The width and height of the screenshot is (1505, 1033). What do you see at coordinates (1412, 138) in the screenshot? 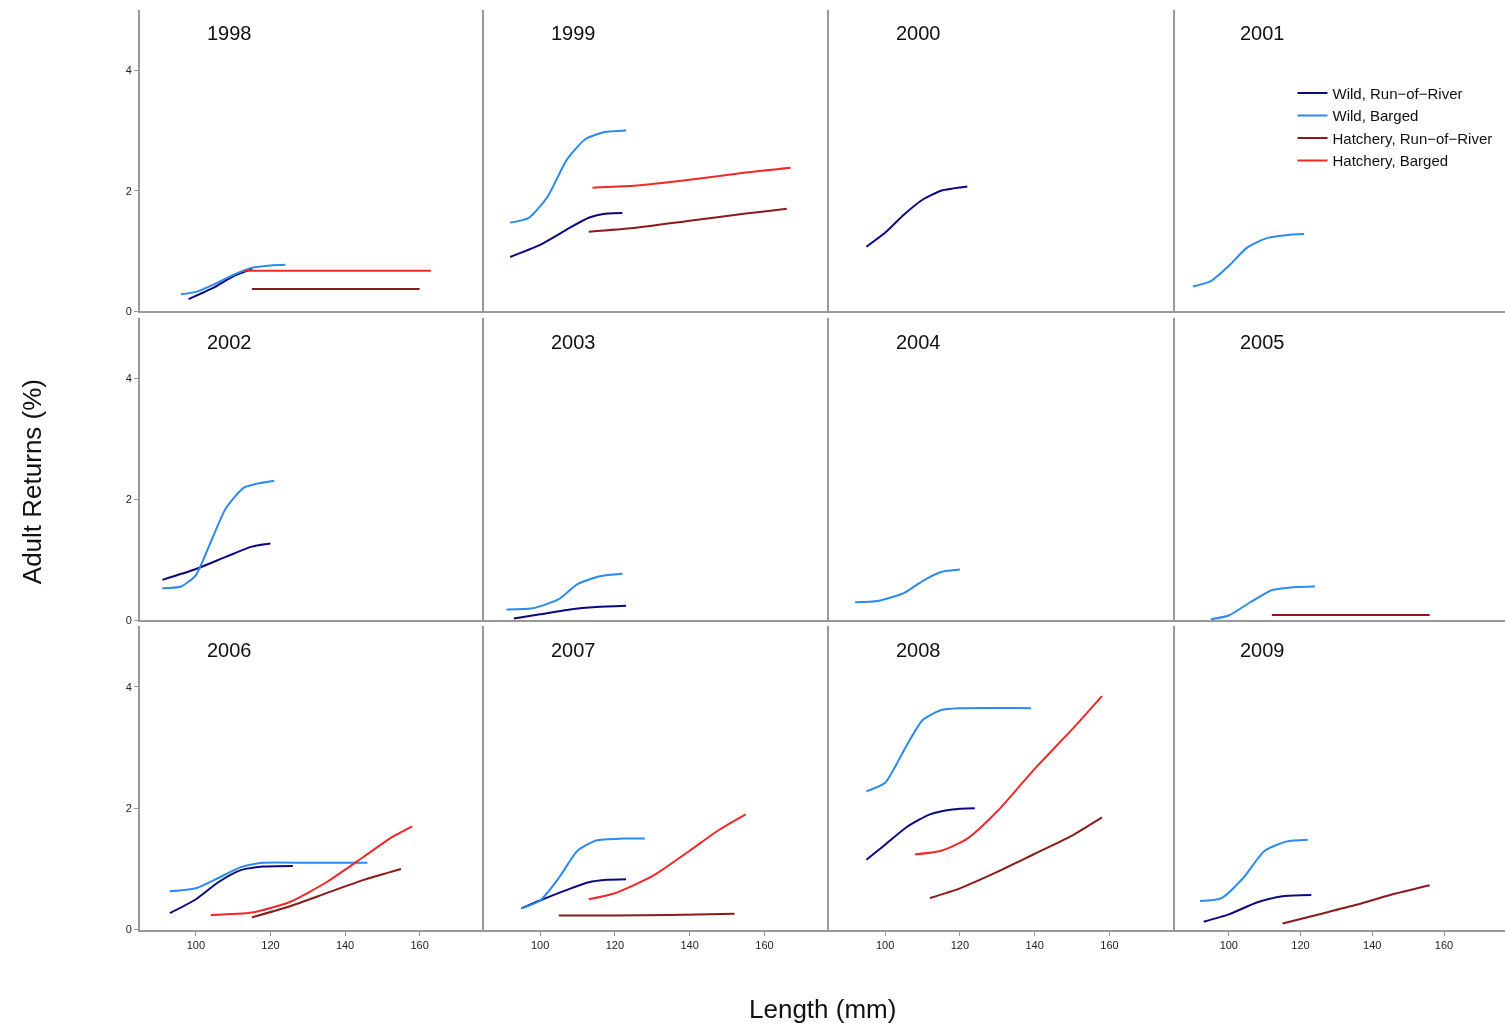
I see `legend-label: Hatchery, Run−of−River` at bounding box center [1412, 138].